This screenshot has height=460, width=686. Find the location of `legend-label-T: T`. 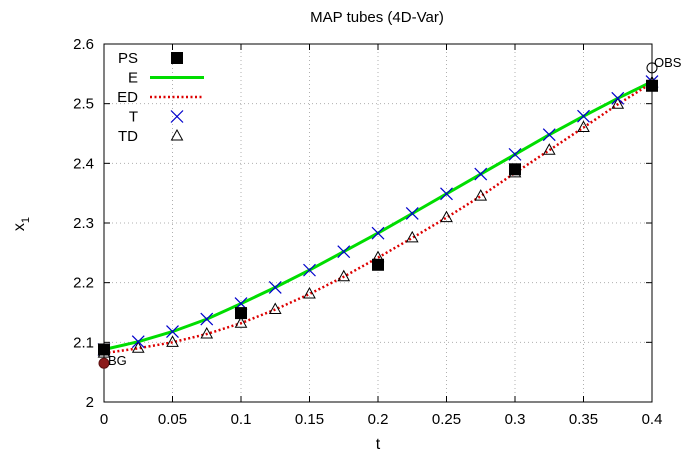

legend-label-T: T is located at coordinates (133, 117).